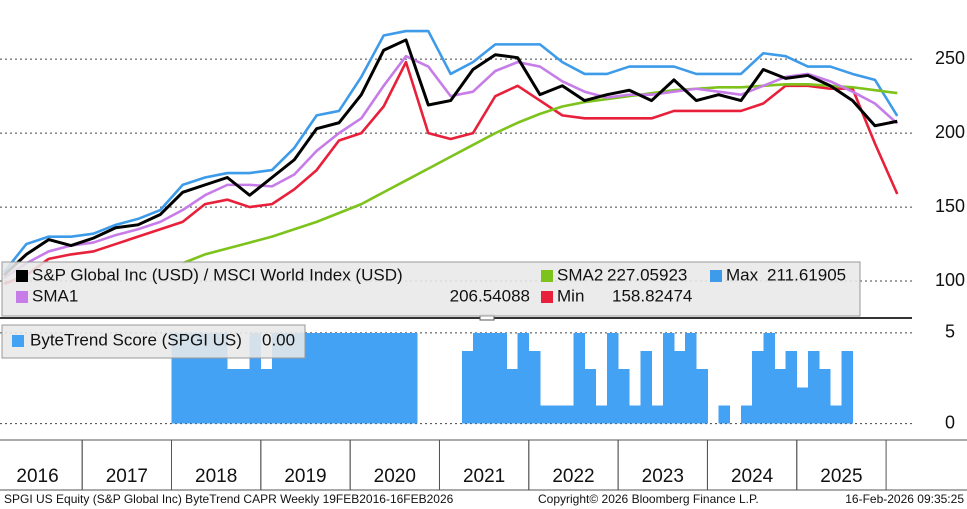 The image size is (967, 509). I want to click on legend-value: 211.61905, so click(806, 274).